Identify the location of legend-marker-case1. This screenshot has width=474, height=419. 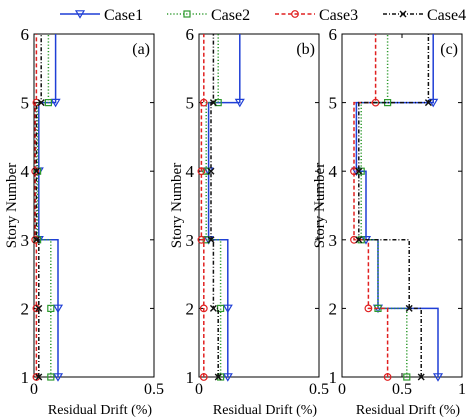
(80, 14).